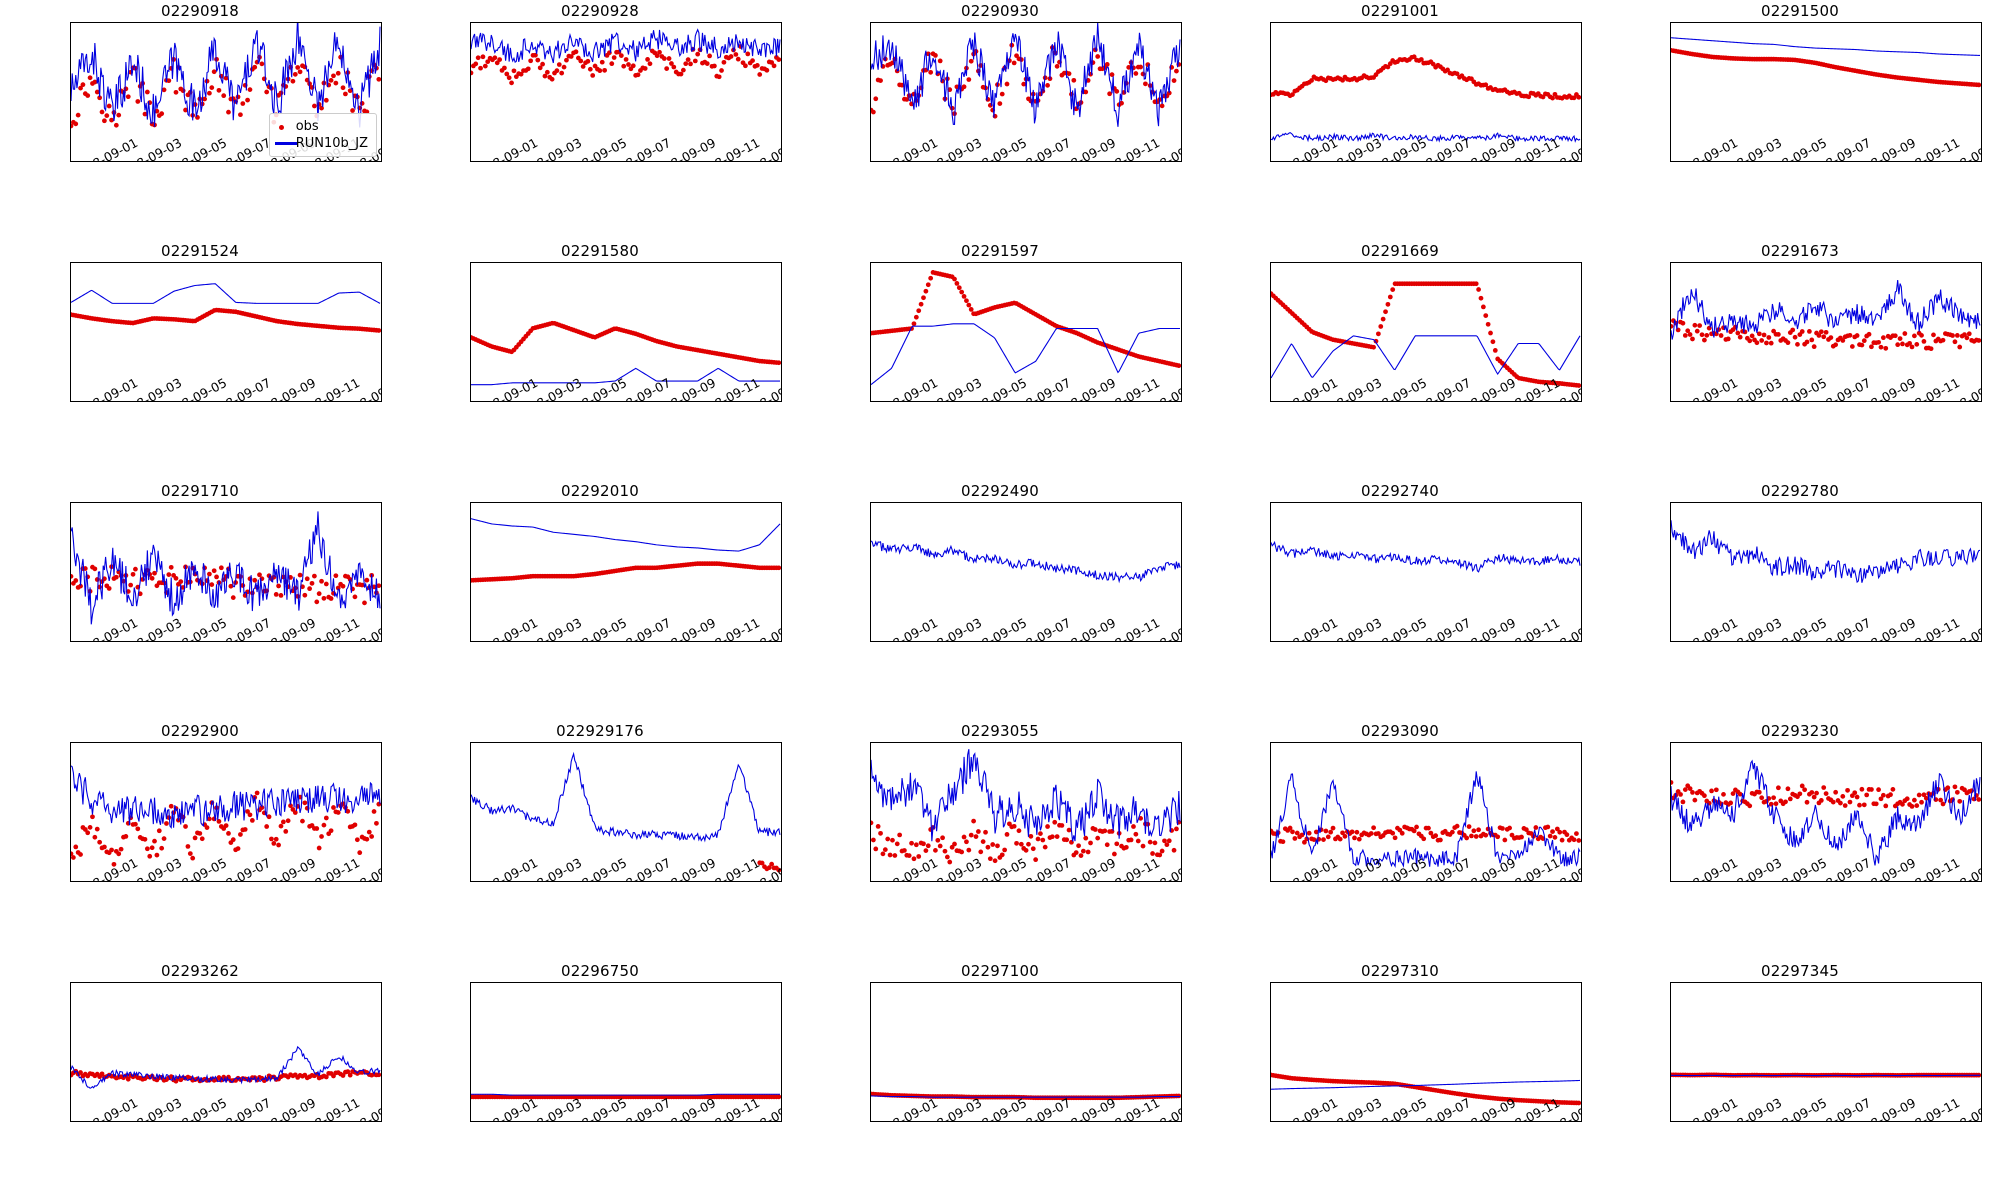 The image size is (2000, 1200). Describe the element at coordinates (282, 126) in the screenshot. I see `legend-dot-marker` at that location.